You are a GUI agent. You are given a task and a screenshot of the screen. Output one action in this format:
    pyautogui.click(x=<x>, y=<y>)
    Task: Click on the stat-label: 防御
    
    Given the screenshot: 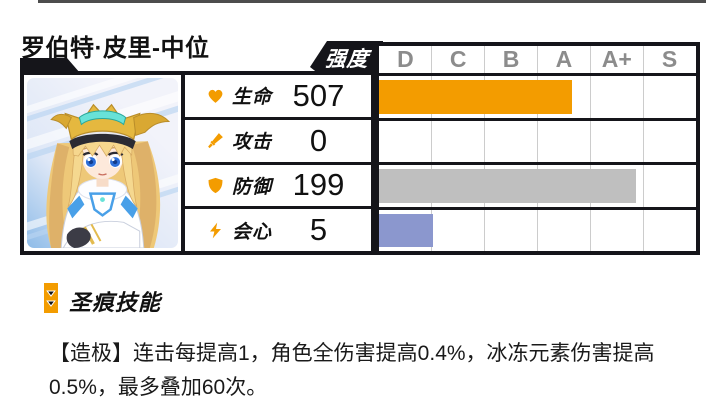 What is the action you would take?
    pyautogui.click(x=252, y=187)
    